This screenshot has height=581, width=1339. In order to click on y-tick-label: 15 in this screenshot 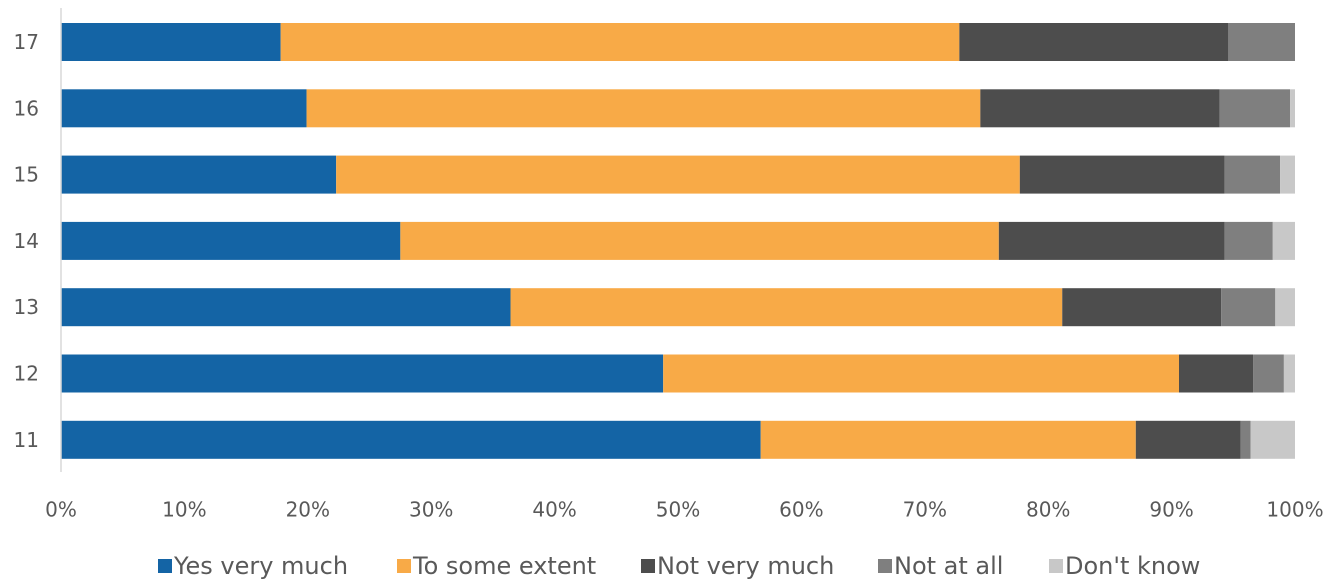, I will do `click(26, 175)`.